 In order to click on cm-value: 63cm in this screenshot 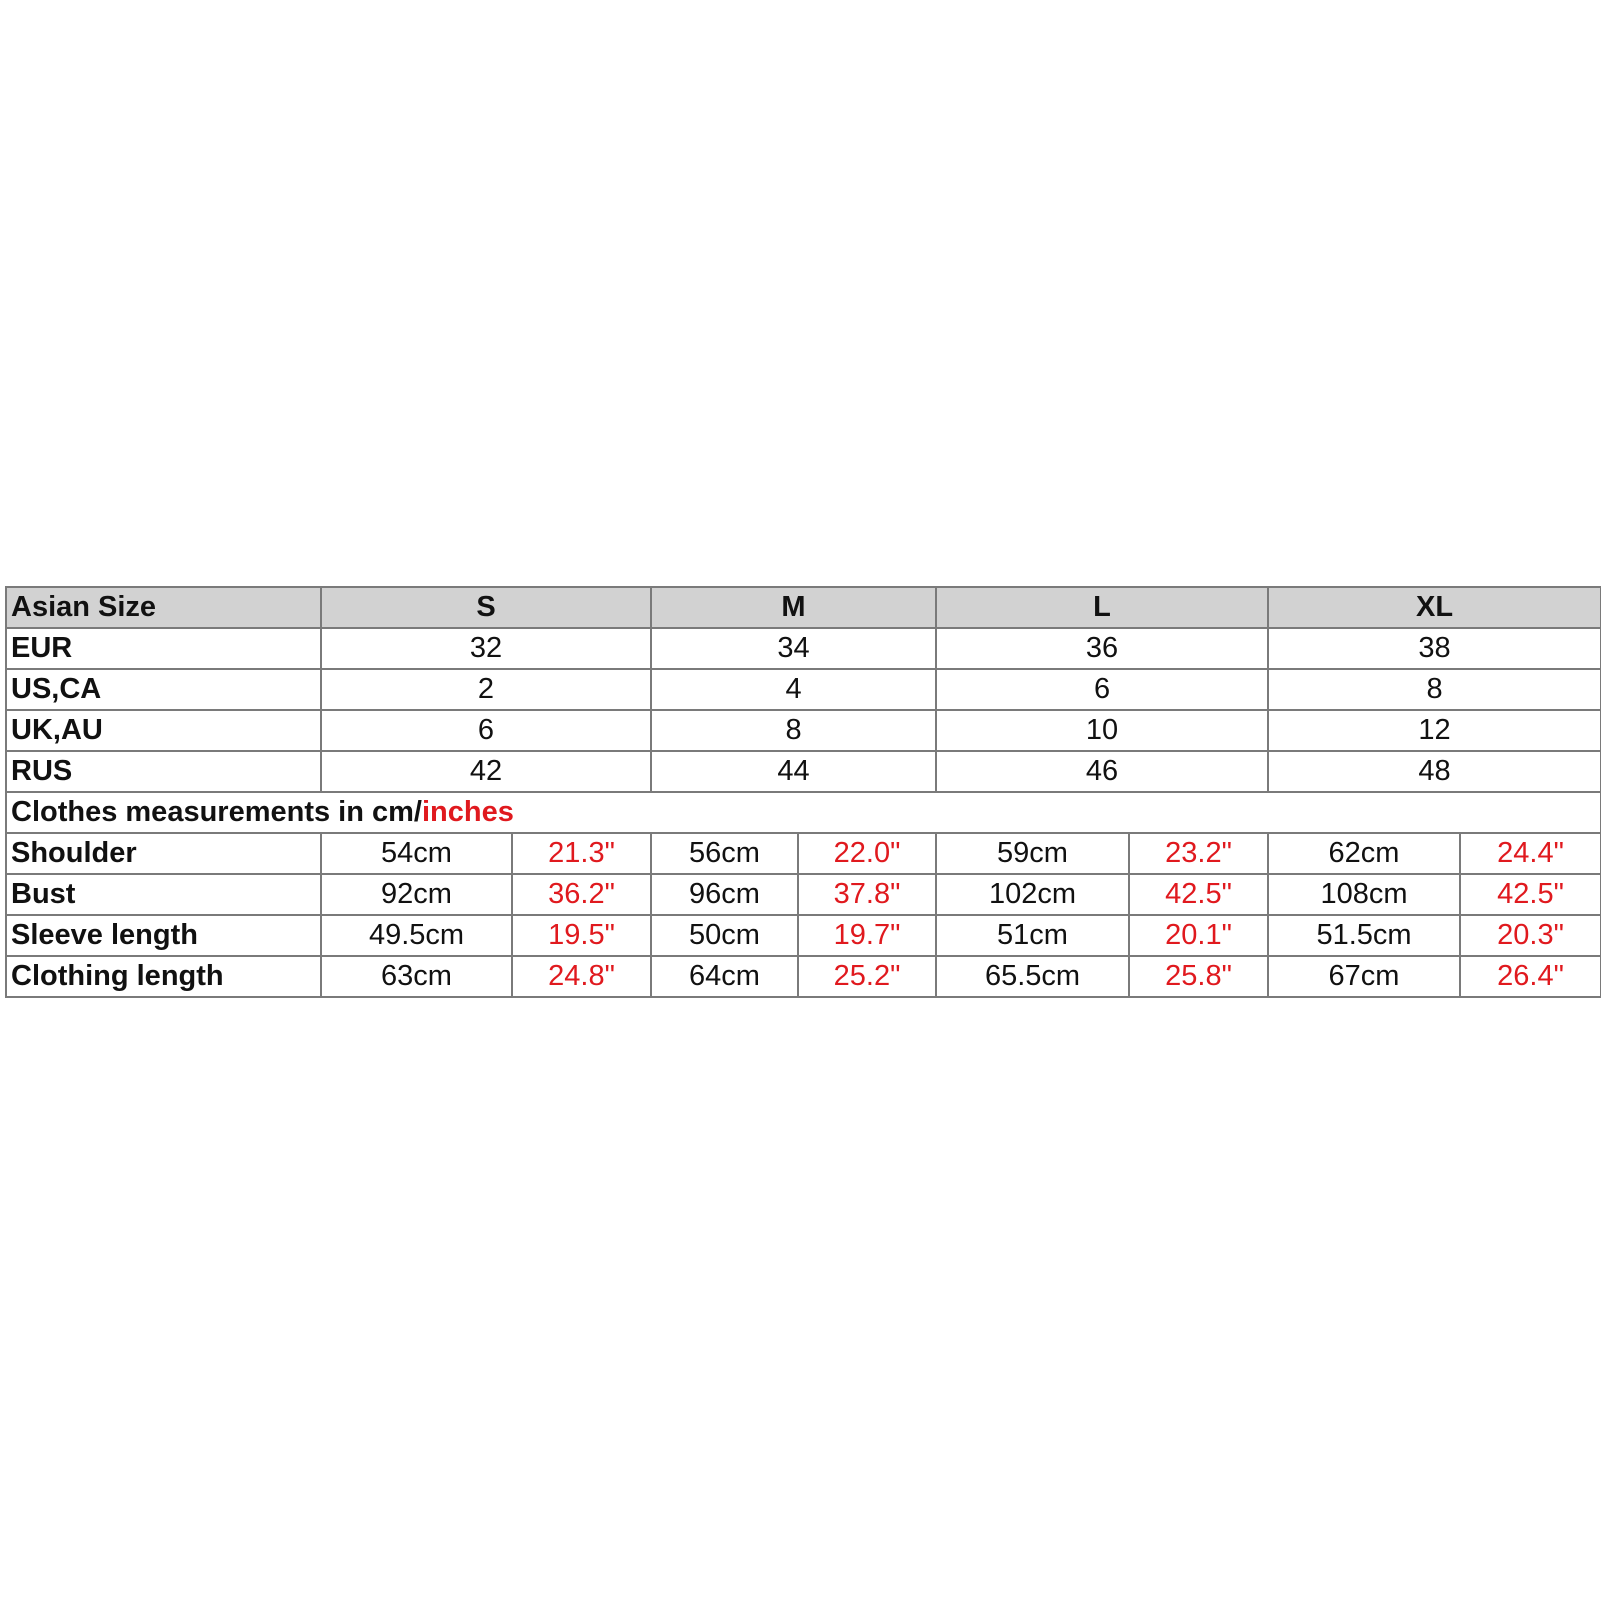, I will do `click(416, 976)`.